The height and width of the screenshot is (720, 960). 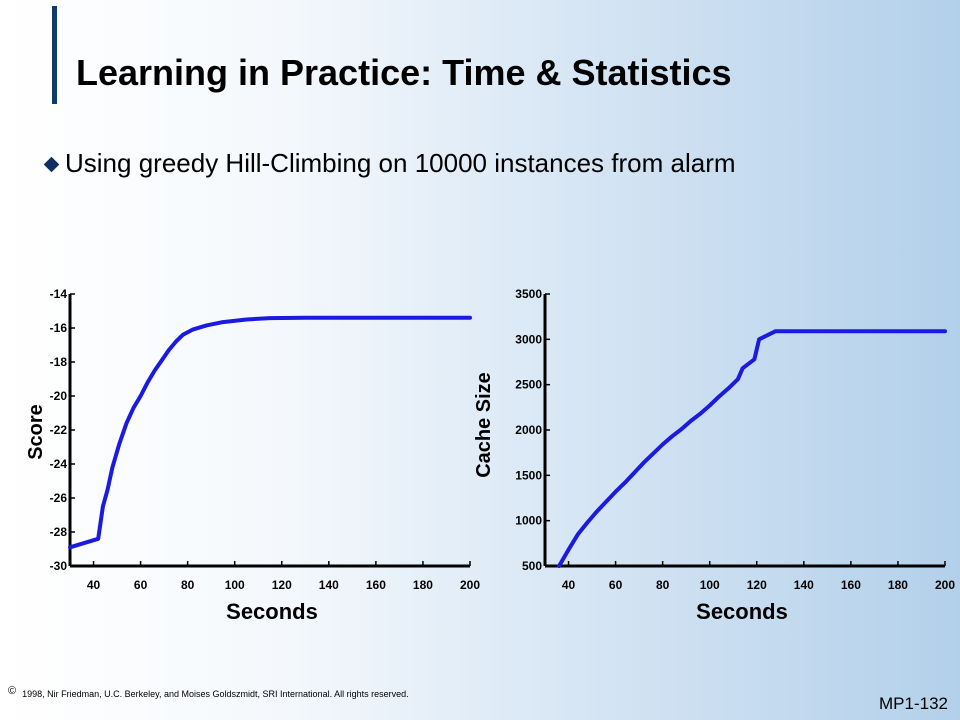 I want to click on y-tick-label: -16, so click(x=59, y=328).